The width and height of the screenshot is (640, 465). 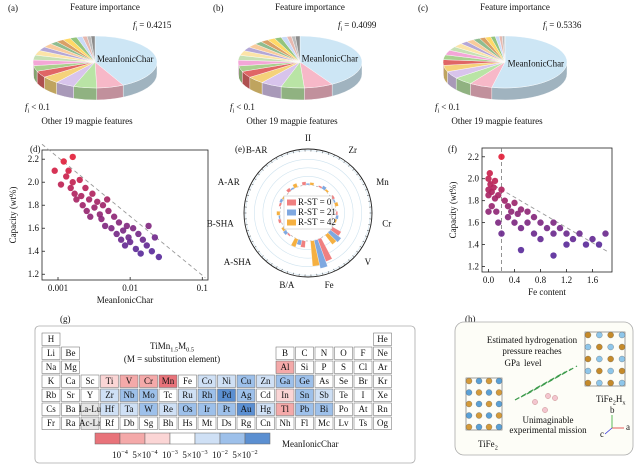 I want to click on x-tick-label: 0.1, so click(x=202, y=288).